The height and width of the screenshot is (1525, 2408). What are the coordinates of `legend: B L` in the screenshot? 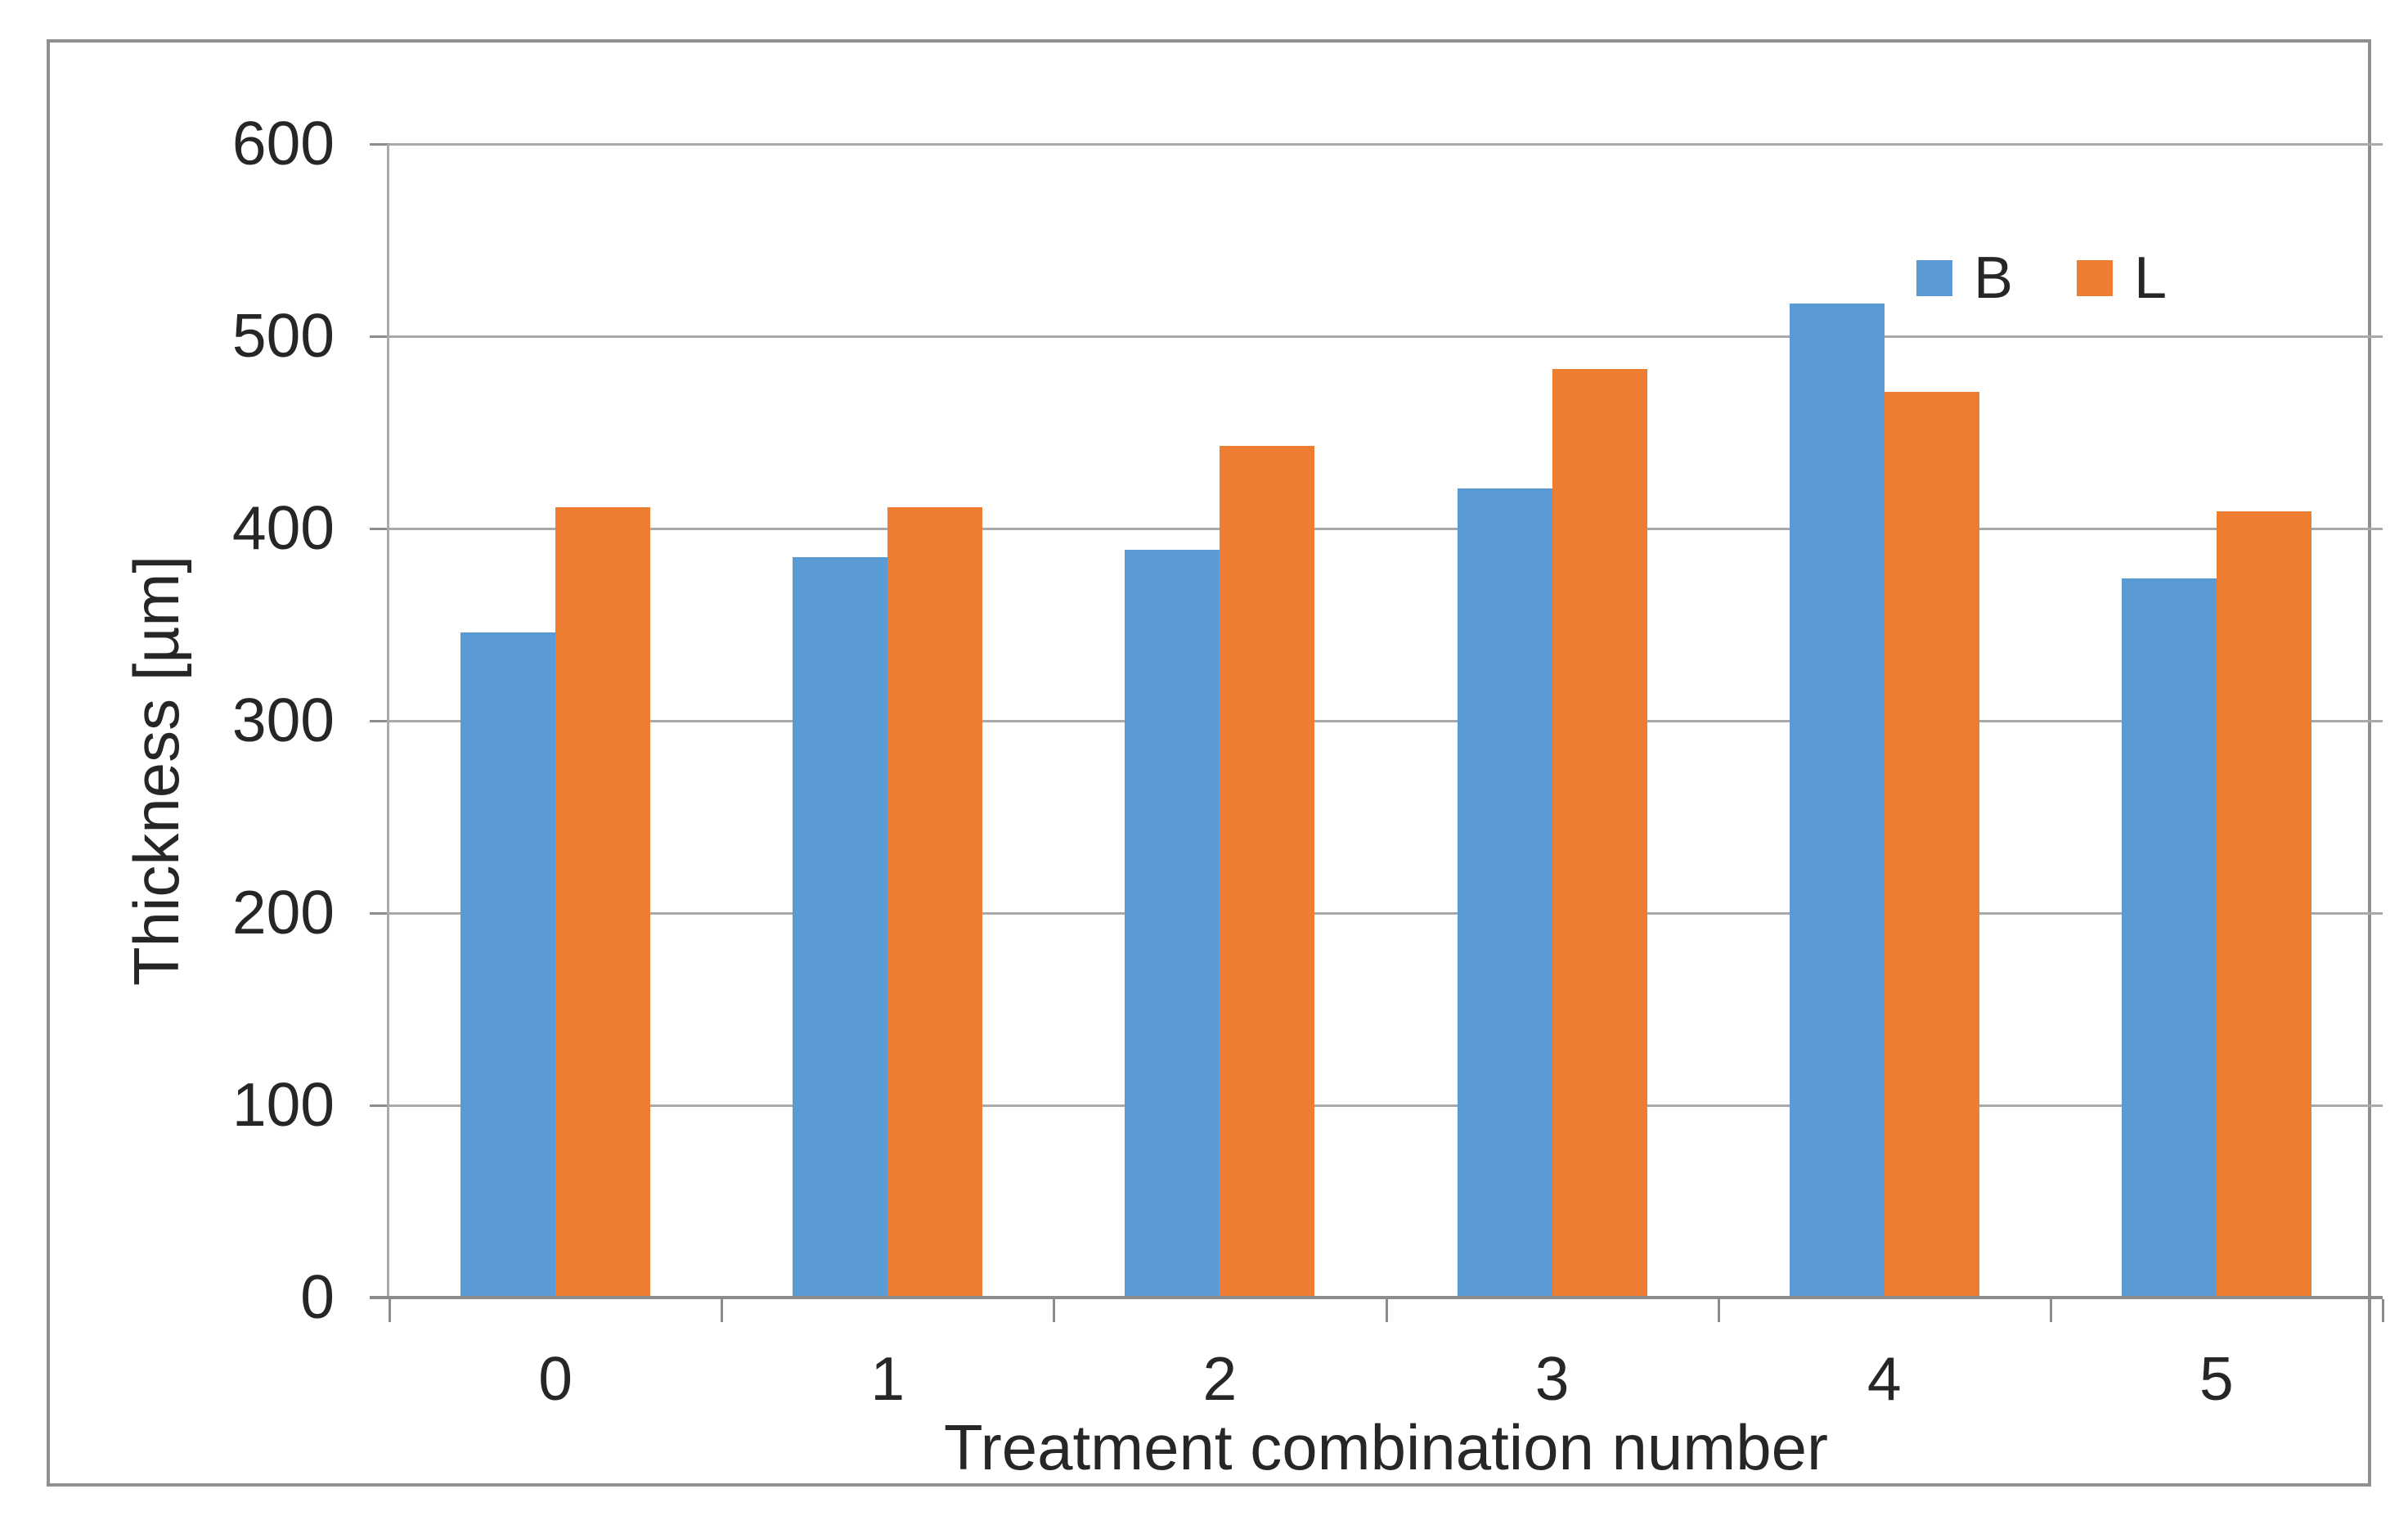 It's located at (2042, 278).